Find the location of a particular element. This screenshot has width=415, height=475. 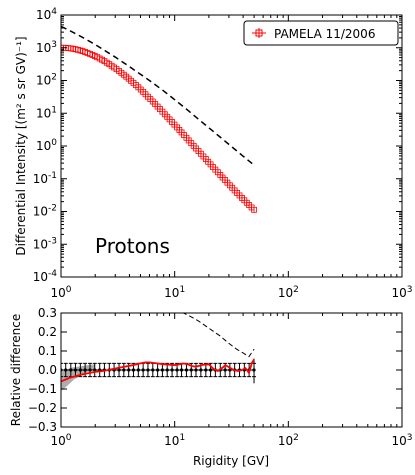

y-axis-label: Differential Intensity [(m² s sr GV)⁻¹] is located at coordinates (21, 145).